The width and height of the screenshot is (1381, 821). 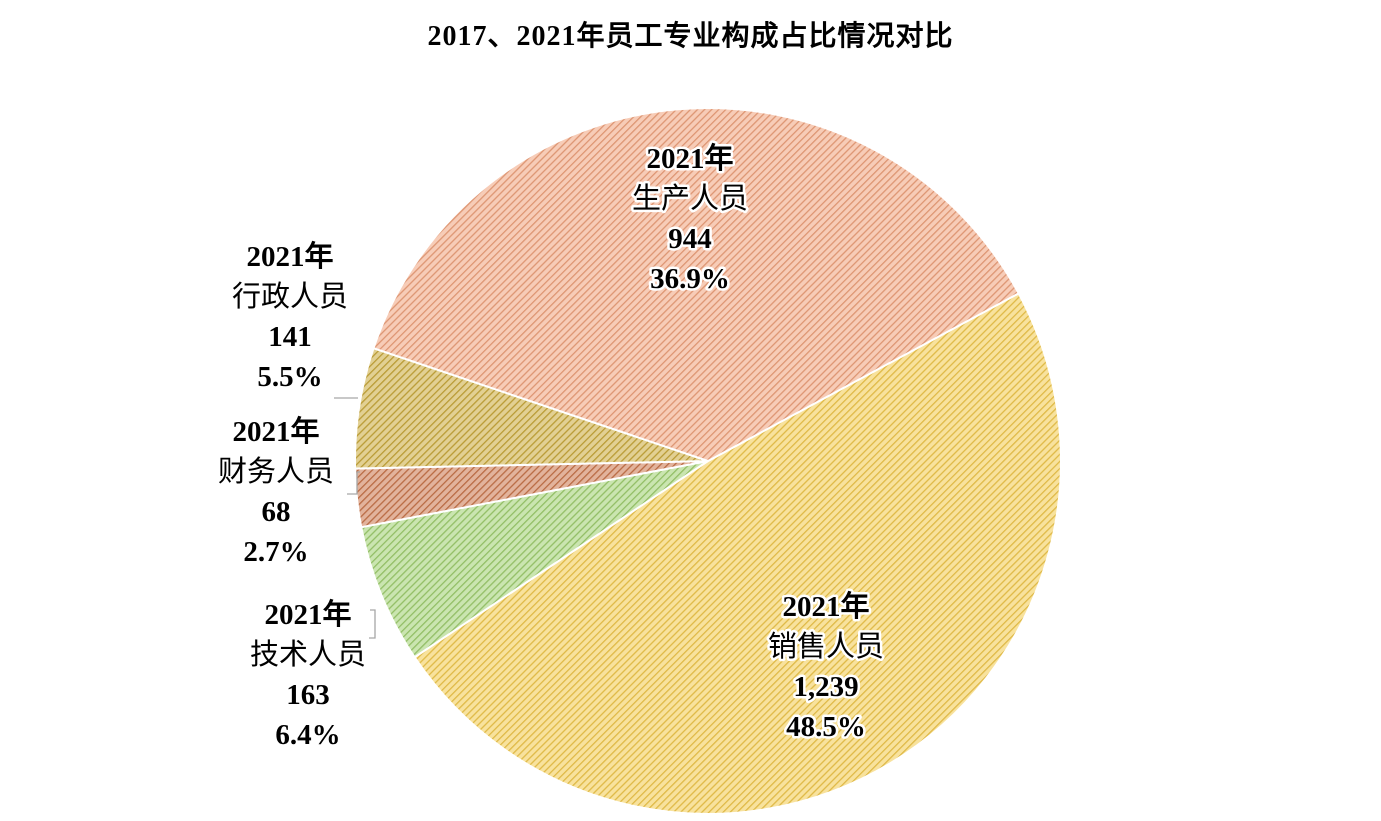 I want to click on slice-4-year-label: 2021年, so click(x=289, y=256).